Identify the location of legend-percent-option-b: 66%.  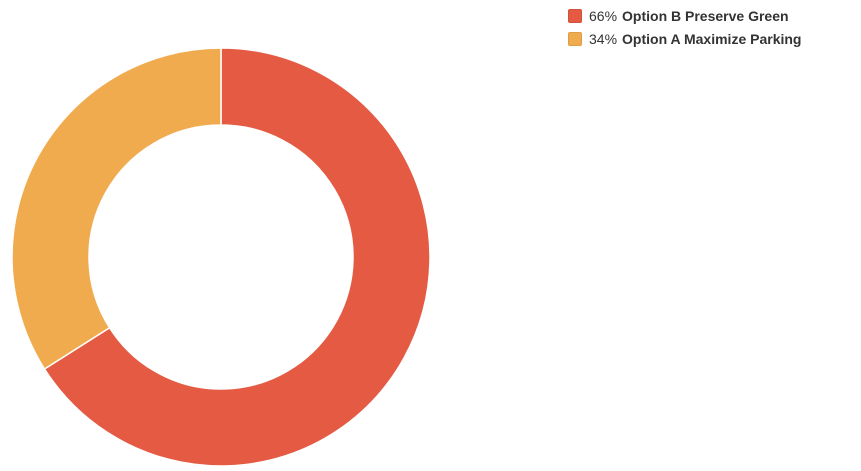
(603, 15).